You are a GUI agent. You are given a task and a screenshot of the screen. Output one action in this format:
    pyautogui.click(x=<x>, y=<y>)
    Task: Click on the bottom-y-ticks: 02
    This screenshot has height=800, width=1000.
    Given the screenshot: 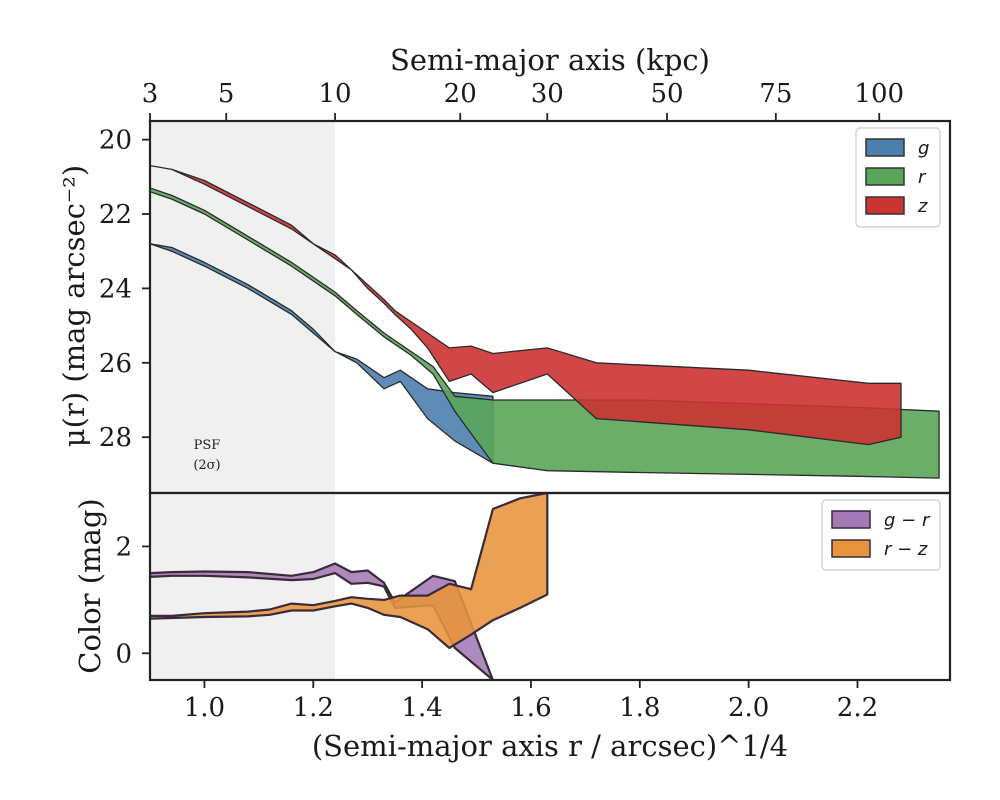 What is the action you would take?
    pyautogui.click(x=132, y=600)
    